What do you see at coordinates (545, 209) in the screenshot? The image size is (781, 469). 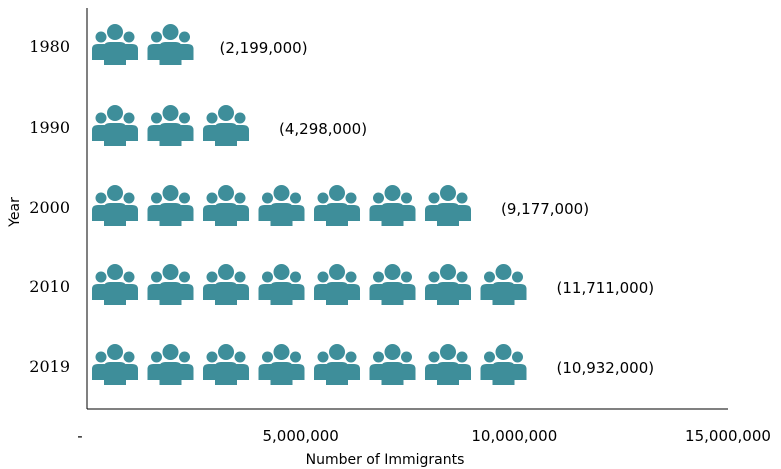 I see `value-label-2000: (9,177,000)` at bounding box center [545, 209].